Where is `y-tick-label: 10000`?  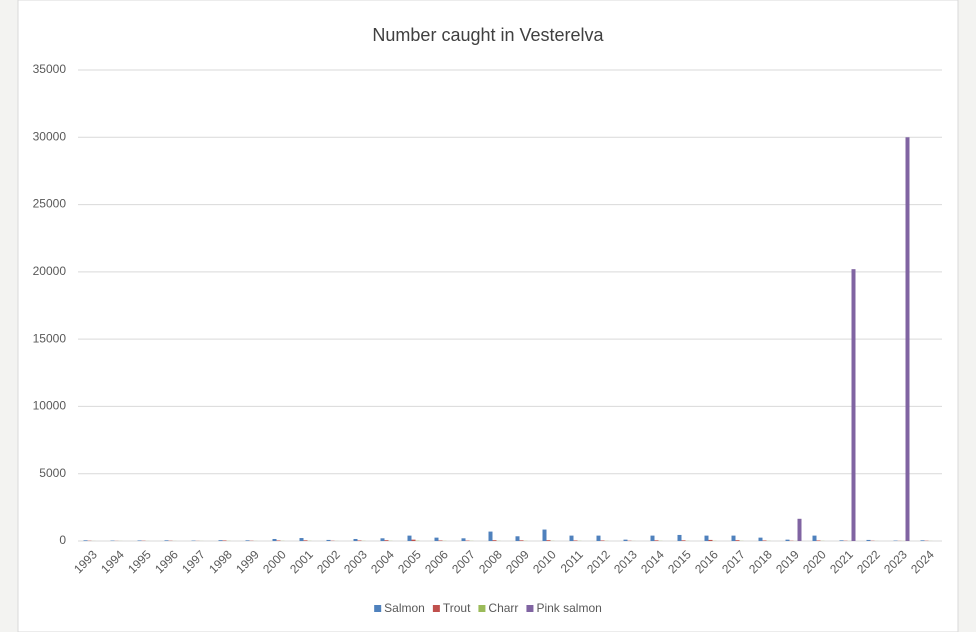
y-tick-label: 10000 is located at coordinates (50, 406).